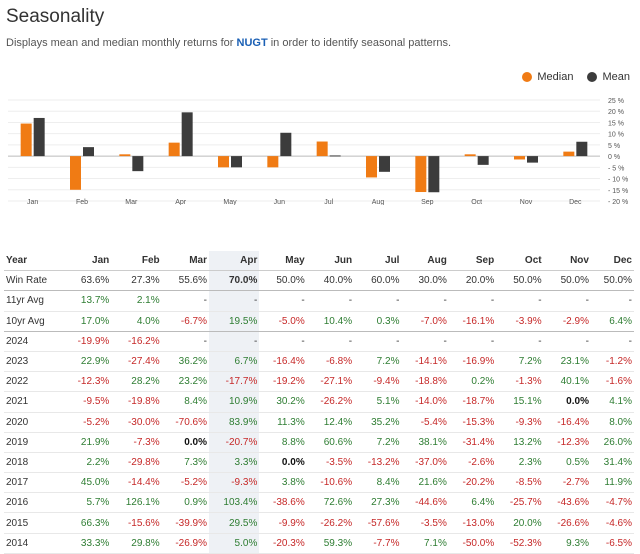 The width and height of the screenshot is (640, 554). Describe the element at coordinates (34, 402) in the screenshot. I see `row-label: 2021` at that location.